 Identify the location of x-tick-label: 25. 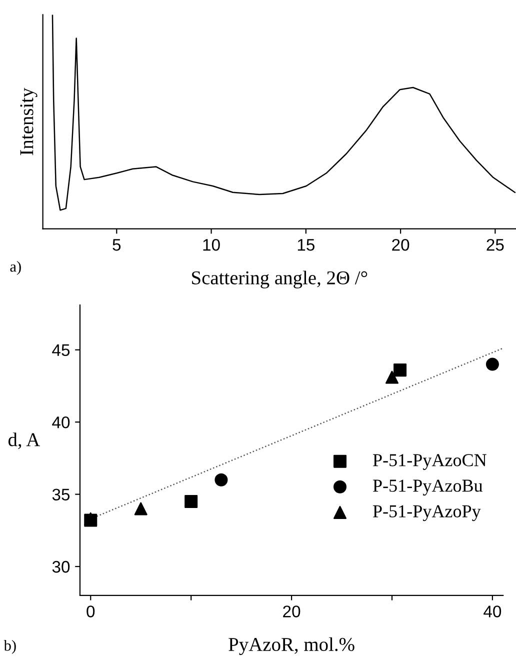
(495, 244).